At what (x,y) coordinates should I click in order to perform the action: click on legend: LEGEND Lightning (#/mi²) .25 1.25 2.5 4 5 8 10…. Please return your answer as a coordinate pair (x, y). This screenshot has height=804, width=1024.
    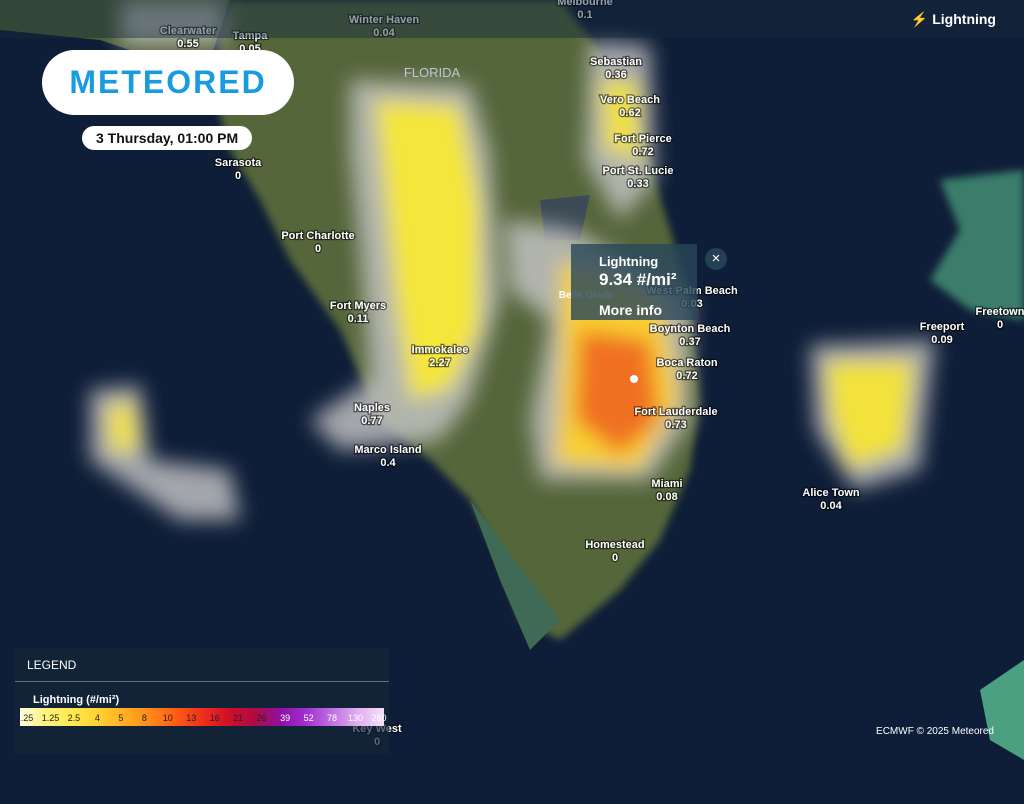
    Looking at the image, I should click on (202, 701).